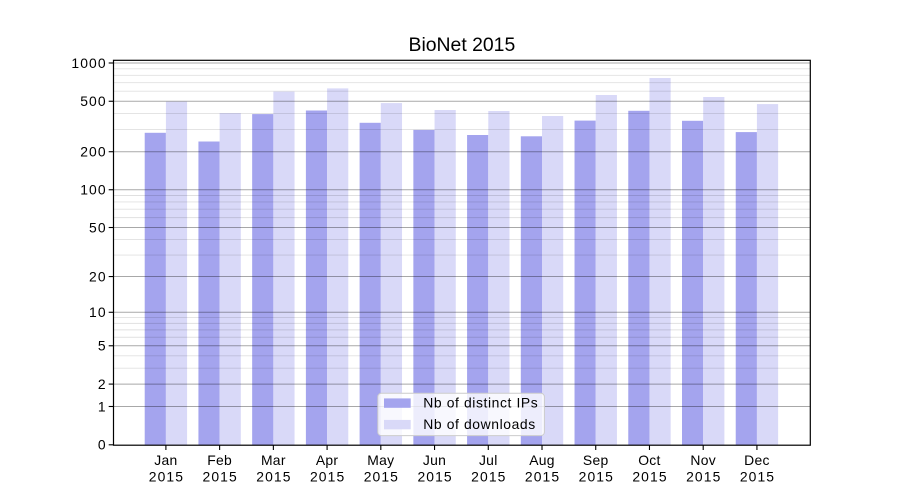 The image size is (900, 500). Describe the element at coordinates (703, 460) in the screenshot. I see `svg-text: Nov` at that location.